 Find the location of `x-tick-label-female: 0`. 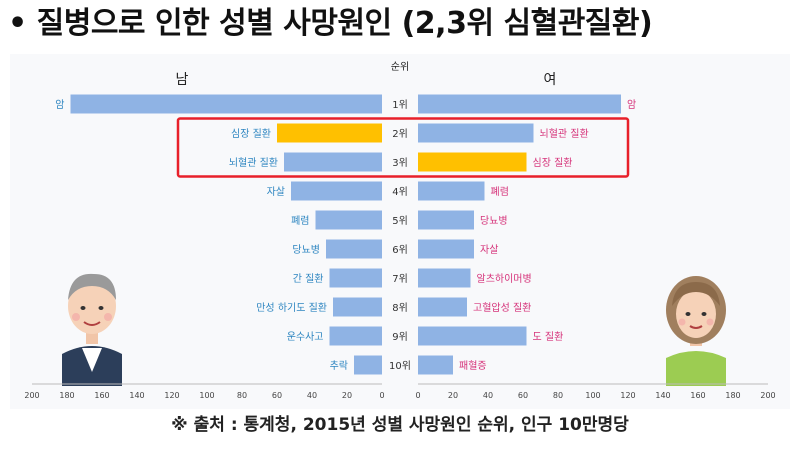

x-tick-label-female: 0 is located at coordinates (417, 395).